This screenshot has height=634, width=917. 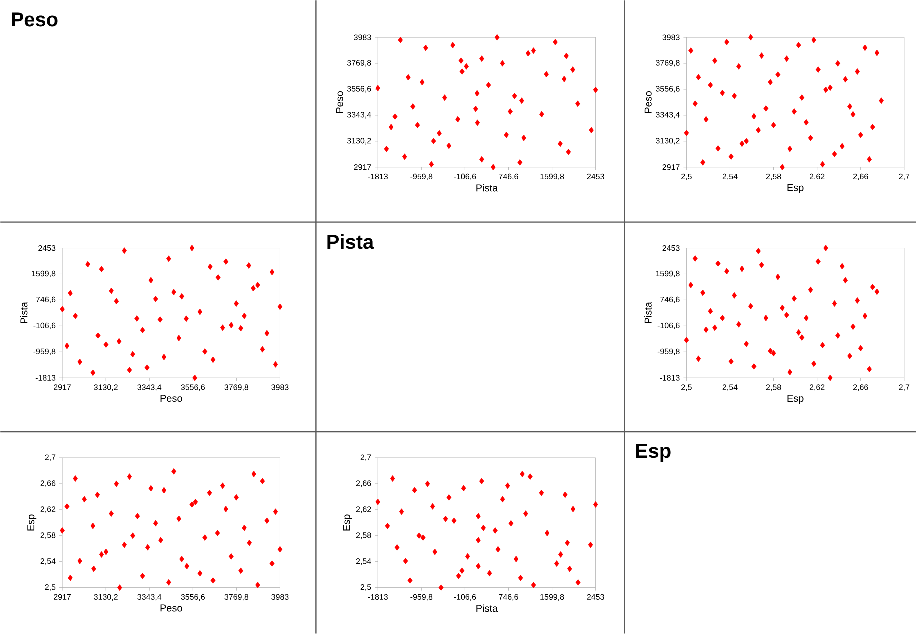 I want to click on x-axis-title: Esp, so click(x=796, y=399).